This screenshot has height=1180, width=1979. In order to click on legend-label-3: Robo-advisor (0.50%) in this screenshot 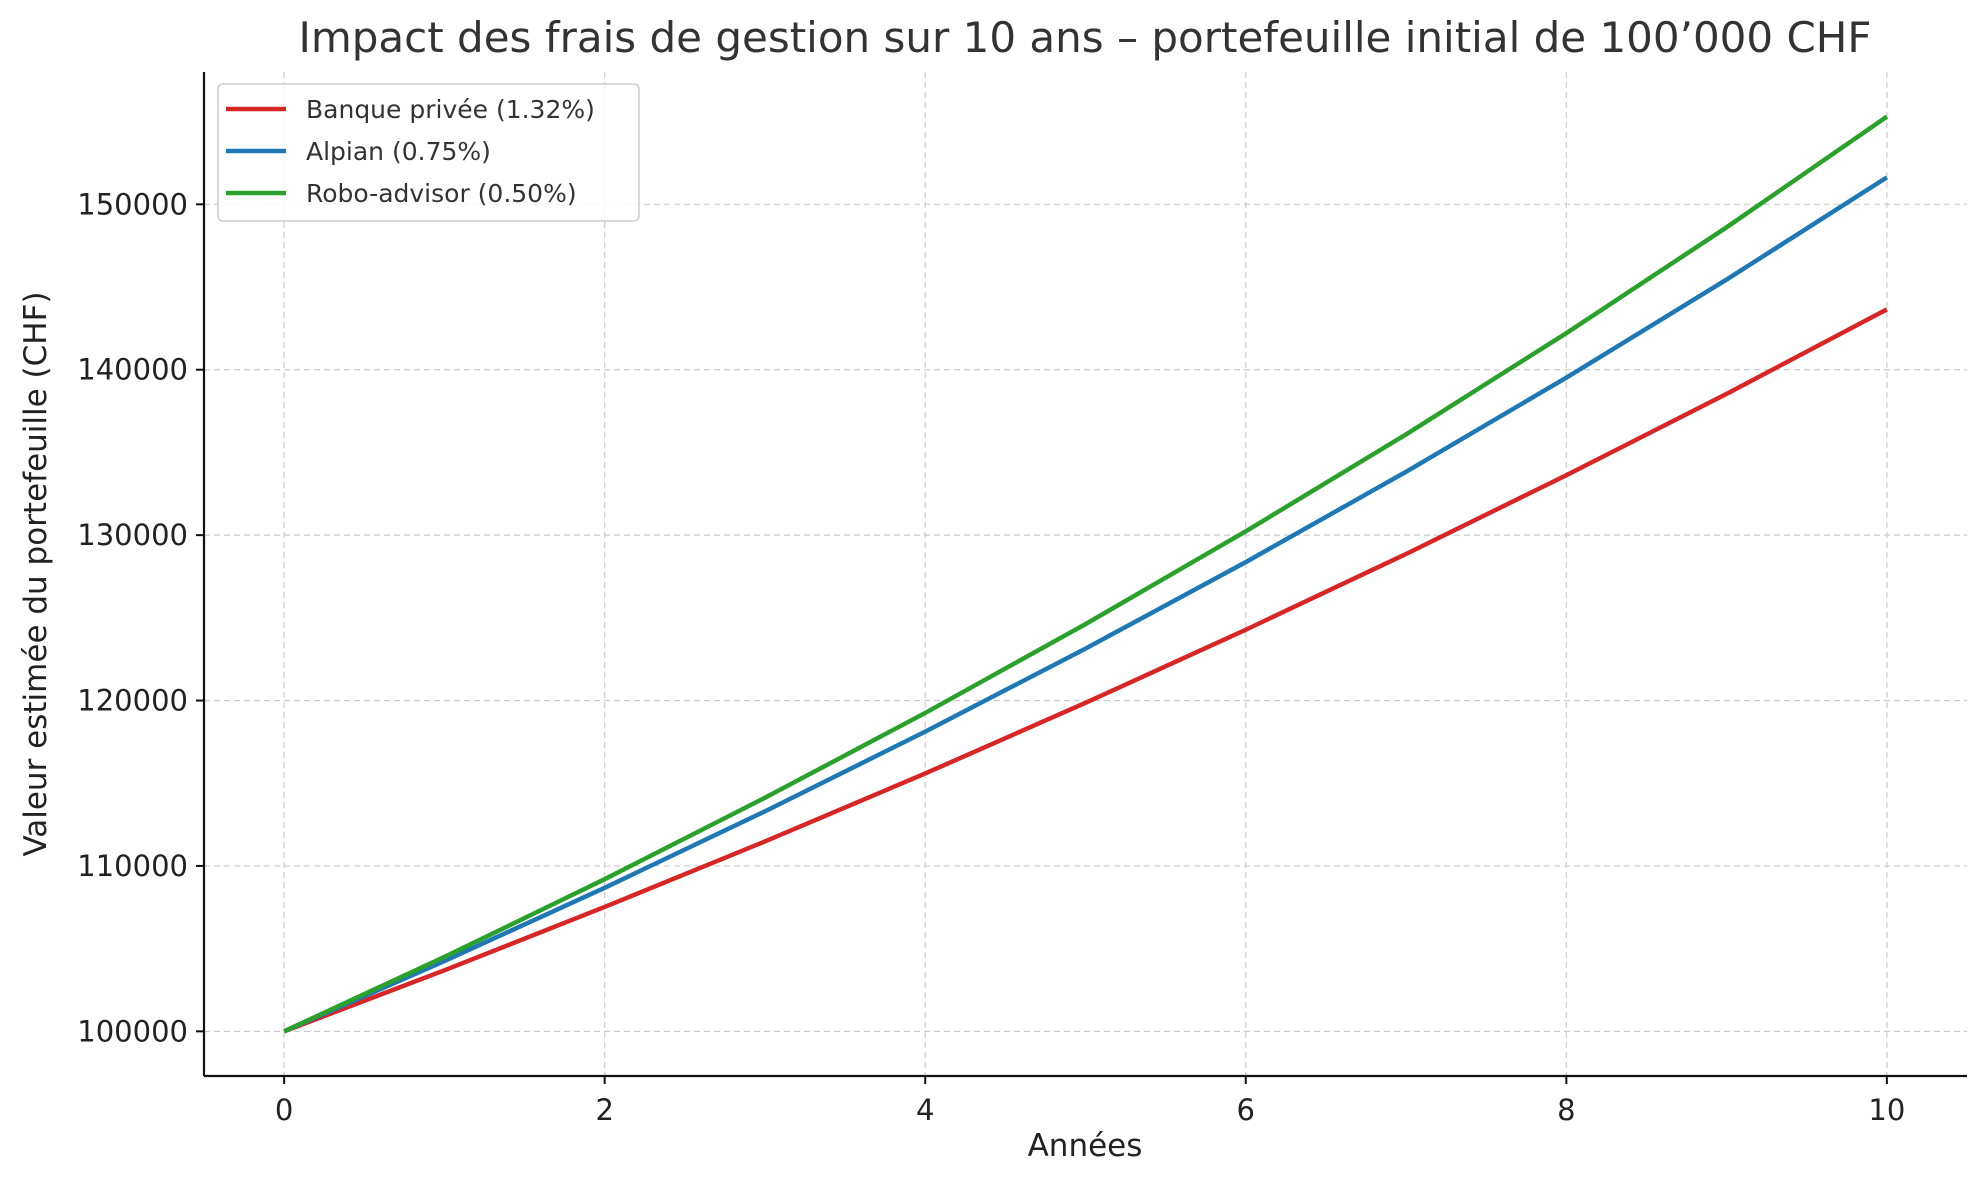, I will do `click(441, 193)`.